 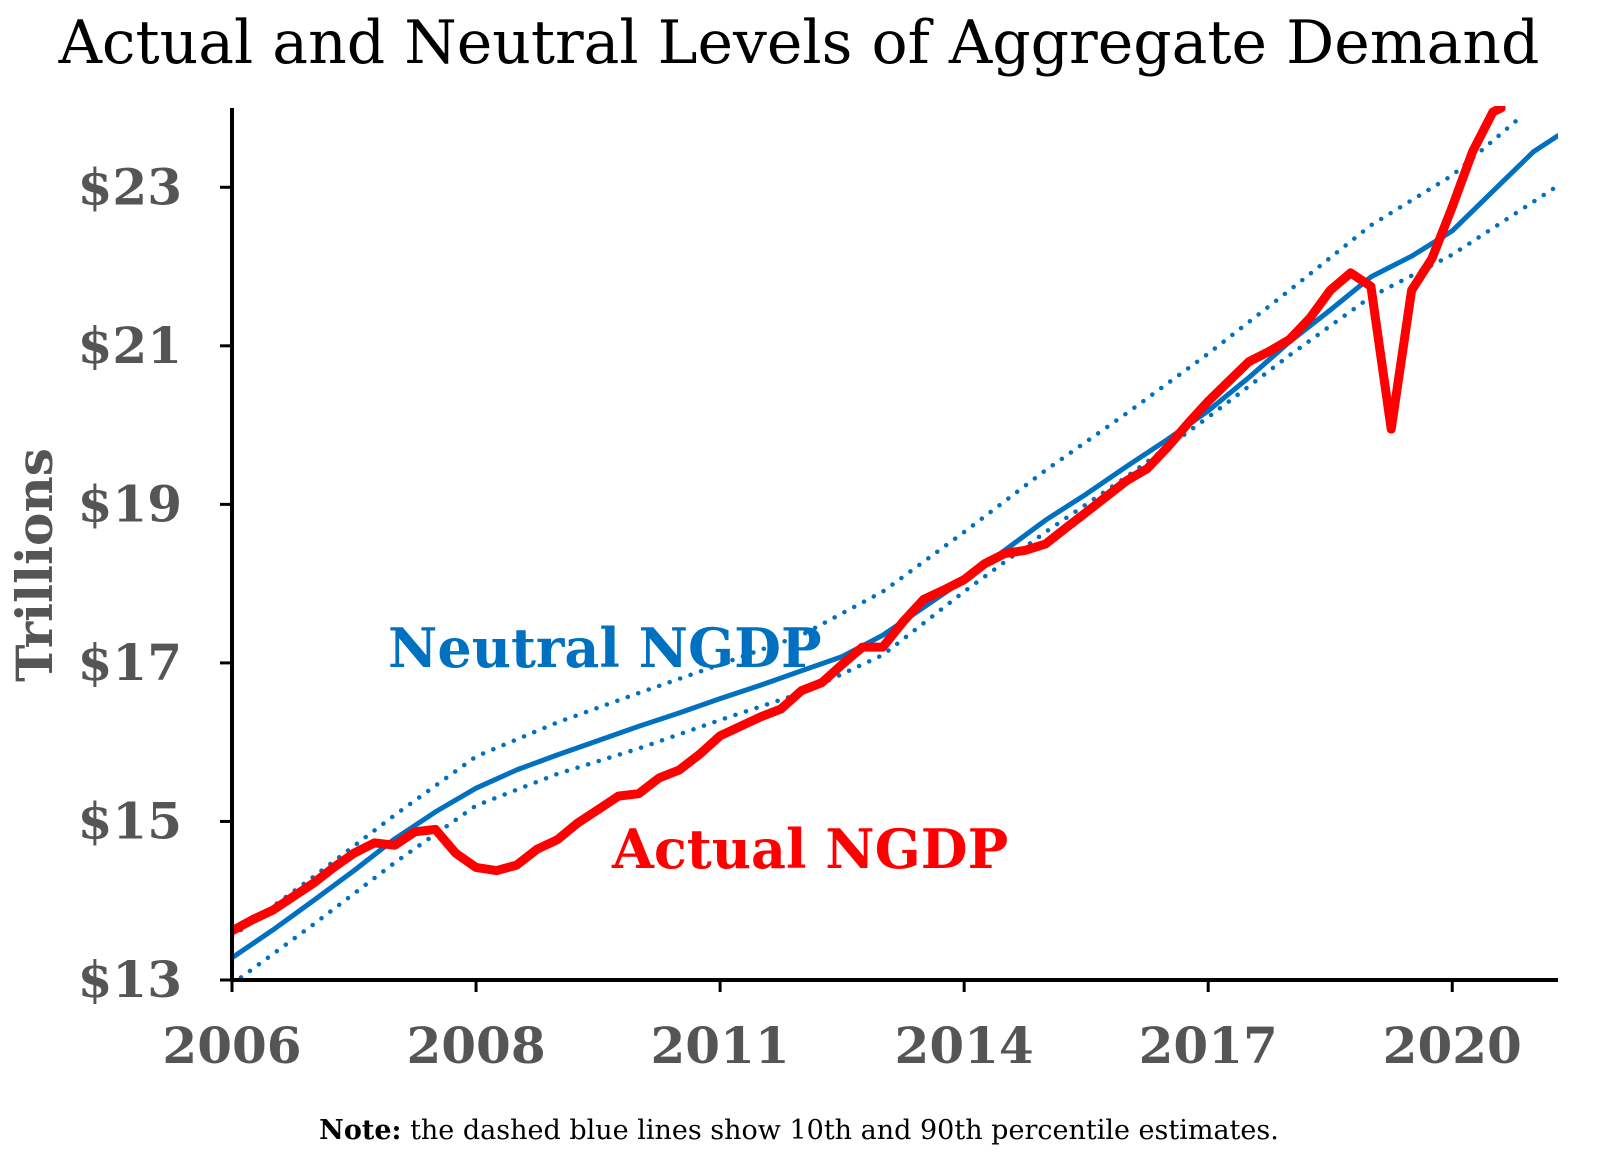 What do you see at coordinates (720, 1045) in the screenshot?
I see `x-tick-label: 2011` at bounding box center [720, 1045].